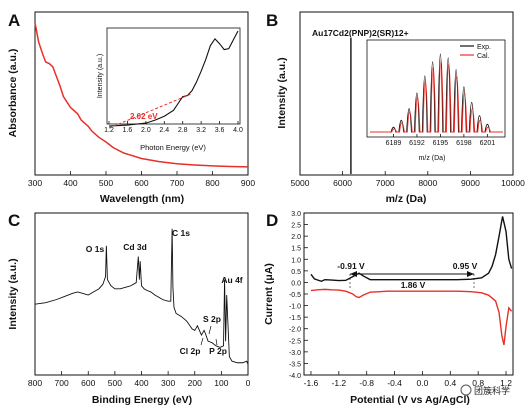 Image resolution: width=528 pixels, height=415 pixels. What do you see at coordinates (408, 373) in the screenshot?
I see `panel-d-x-ticks` at bounding box center [408, 373].